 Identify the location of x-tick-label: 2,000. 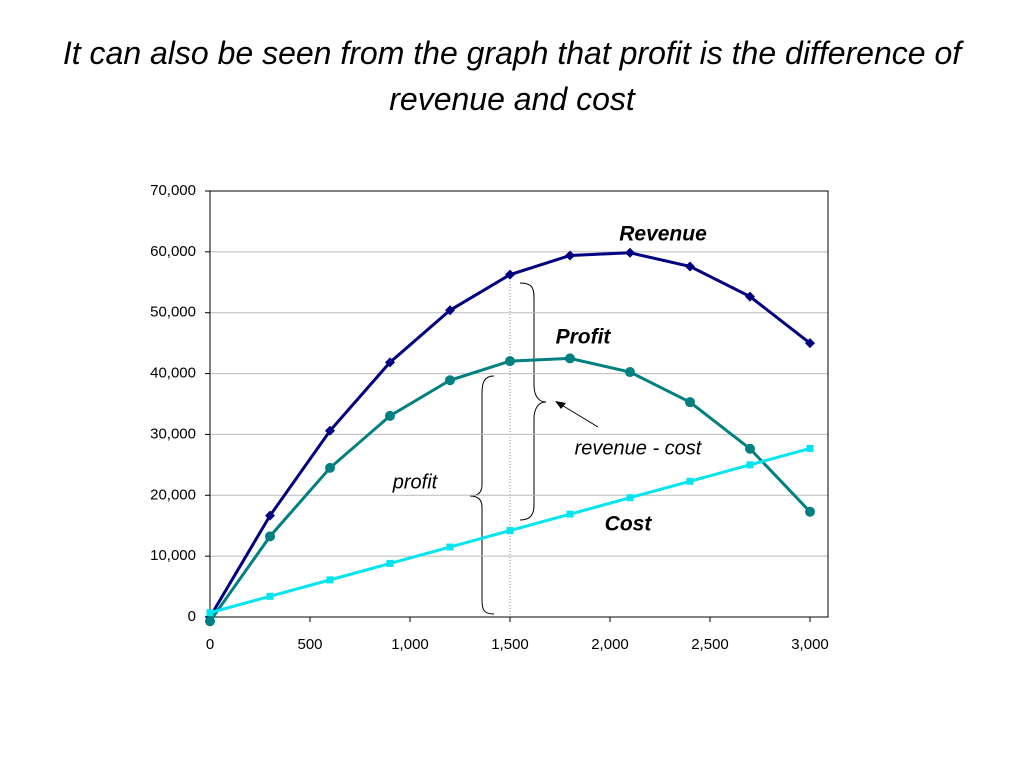
(610, 644).